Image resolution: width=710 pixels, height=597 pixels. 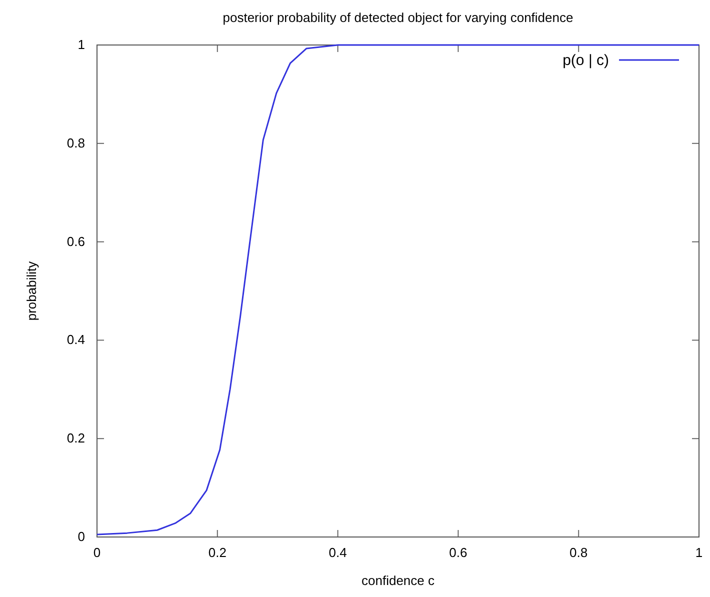 What do you see at coordinates (579, 552) in the screenshot?
I see `x-tick-label: 0.8` at bounding box center [579, 552].